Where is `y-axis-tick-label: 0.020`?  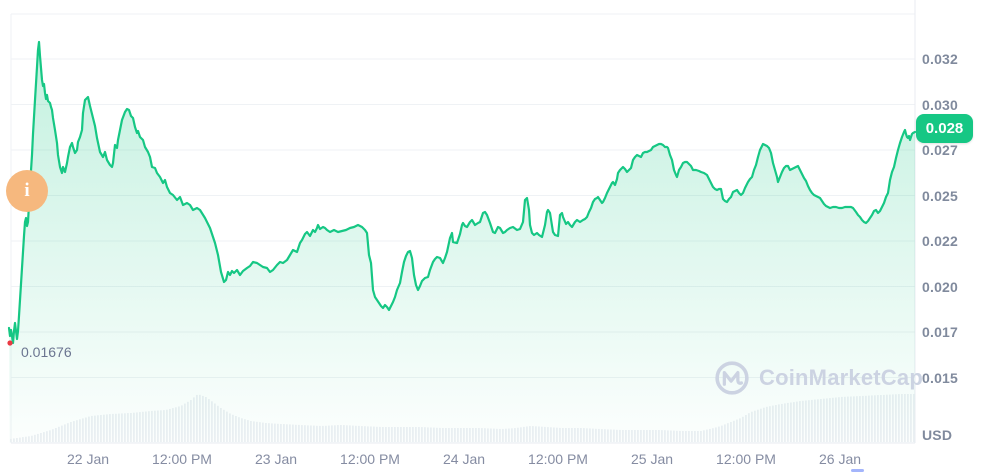 y-axis-tick-label: 0.020 is located at coordinates (940, 286).